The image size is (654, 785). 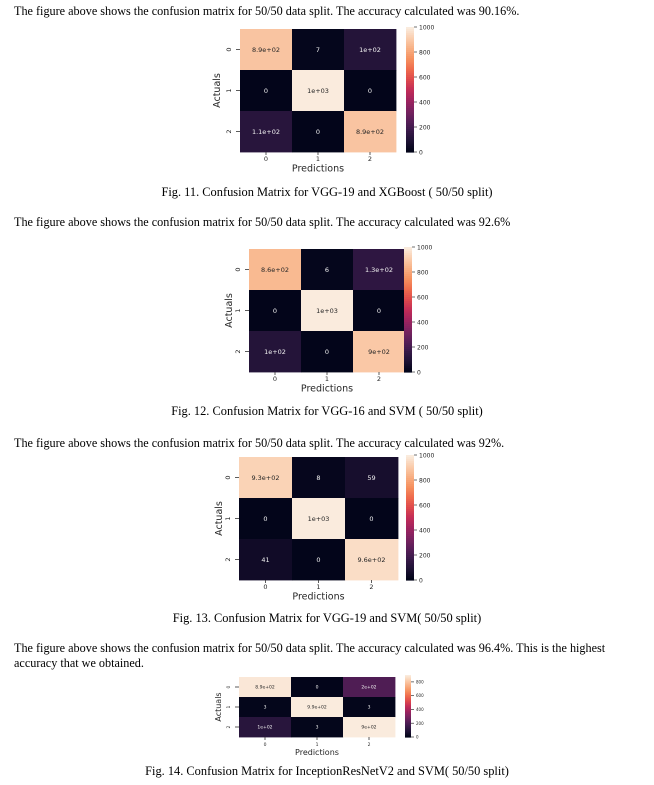 I want to click on cell-annotation-r2-c1: 3, so click(x=317, y=728).